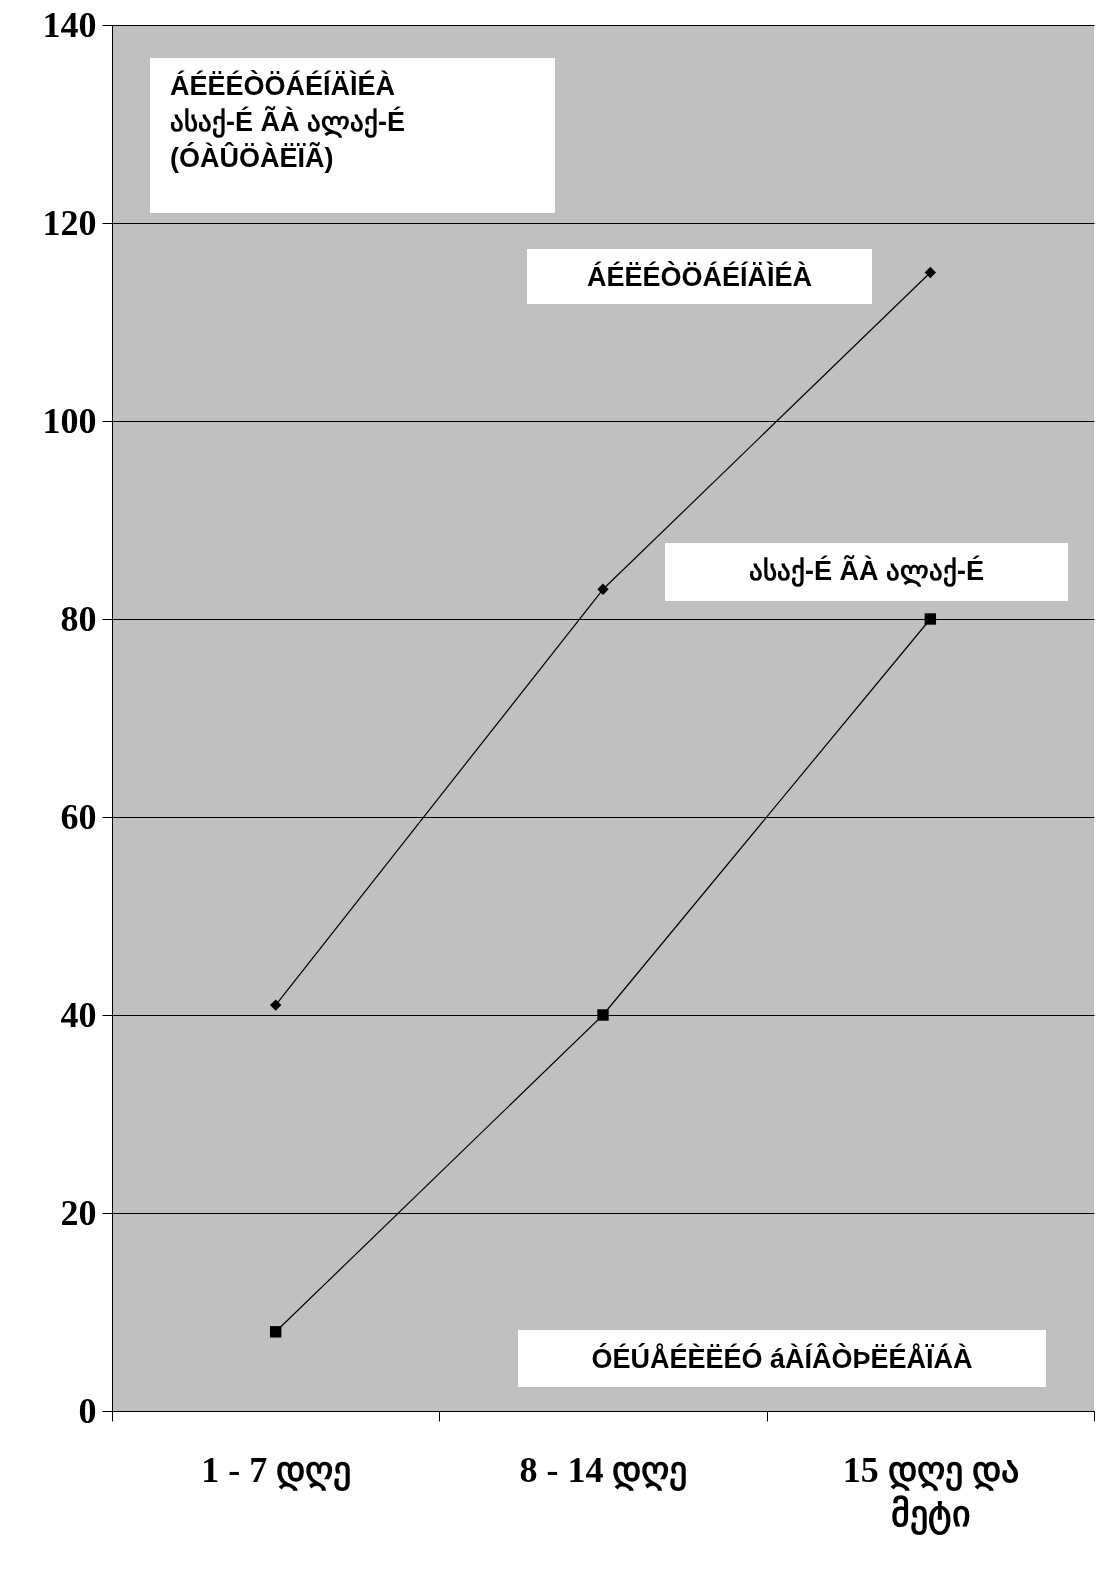 The width and height of the screenshot is (1107, 1587). Describe the element at coordinates (69, 420) in the screenshot. I see `y-tick-label: 100` at that location.